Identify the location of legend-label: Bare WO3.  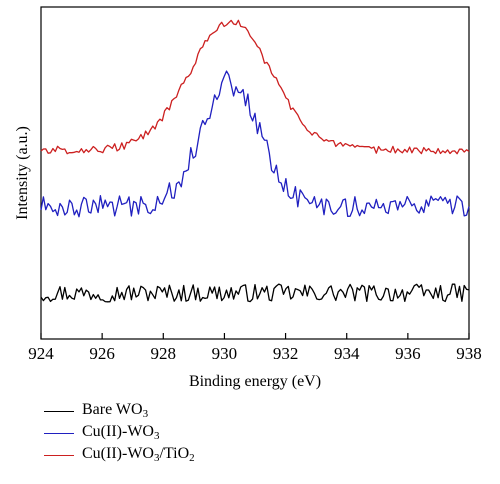
(115, 410).